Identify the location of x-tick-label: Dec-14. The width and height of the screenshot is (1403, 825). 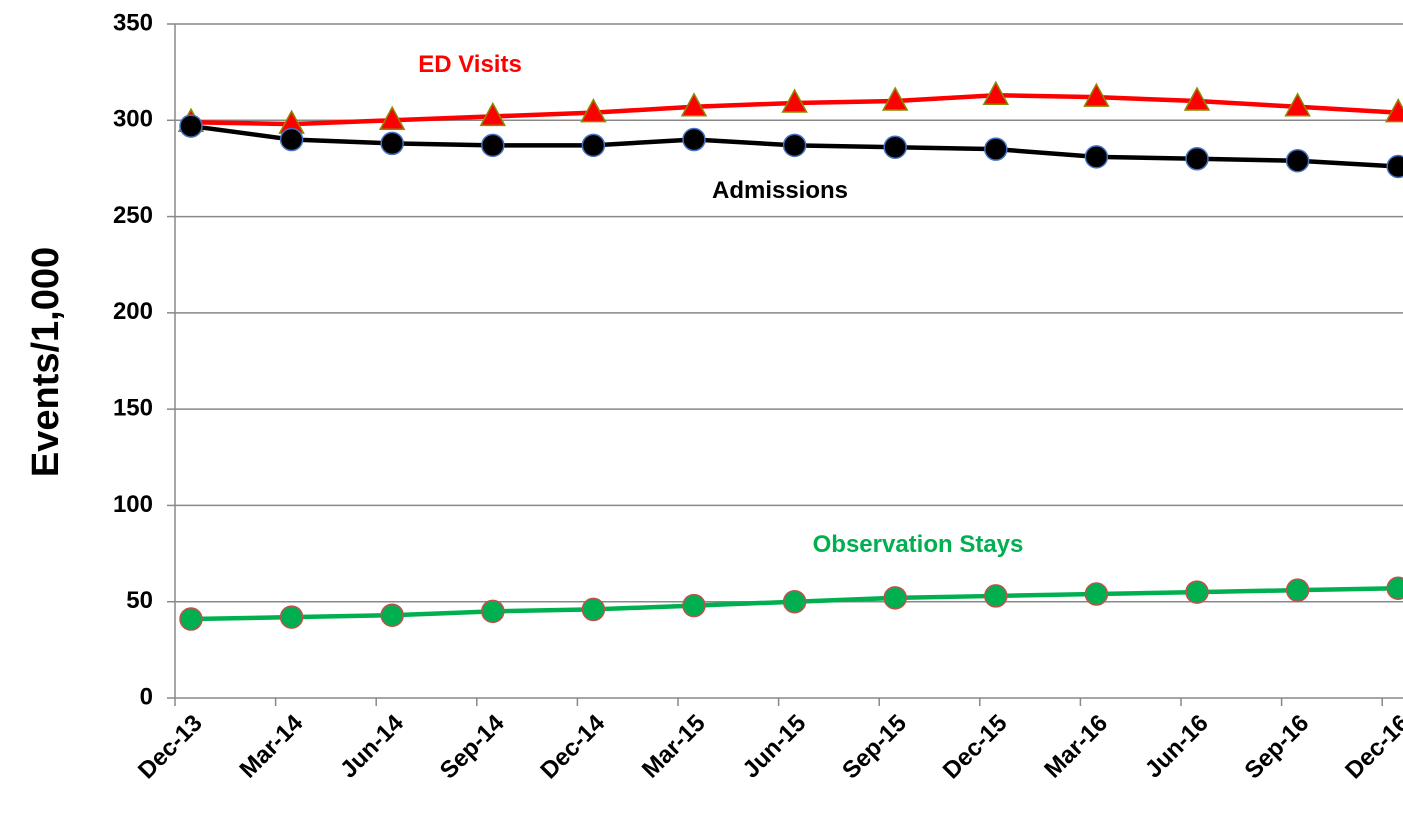
(572, 746).